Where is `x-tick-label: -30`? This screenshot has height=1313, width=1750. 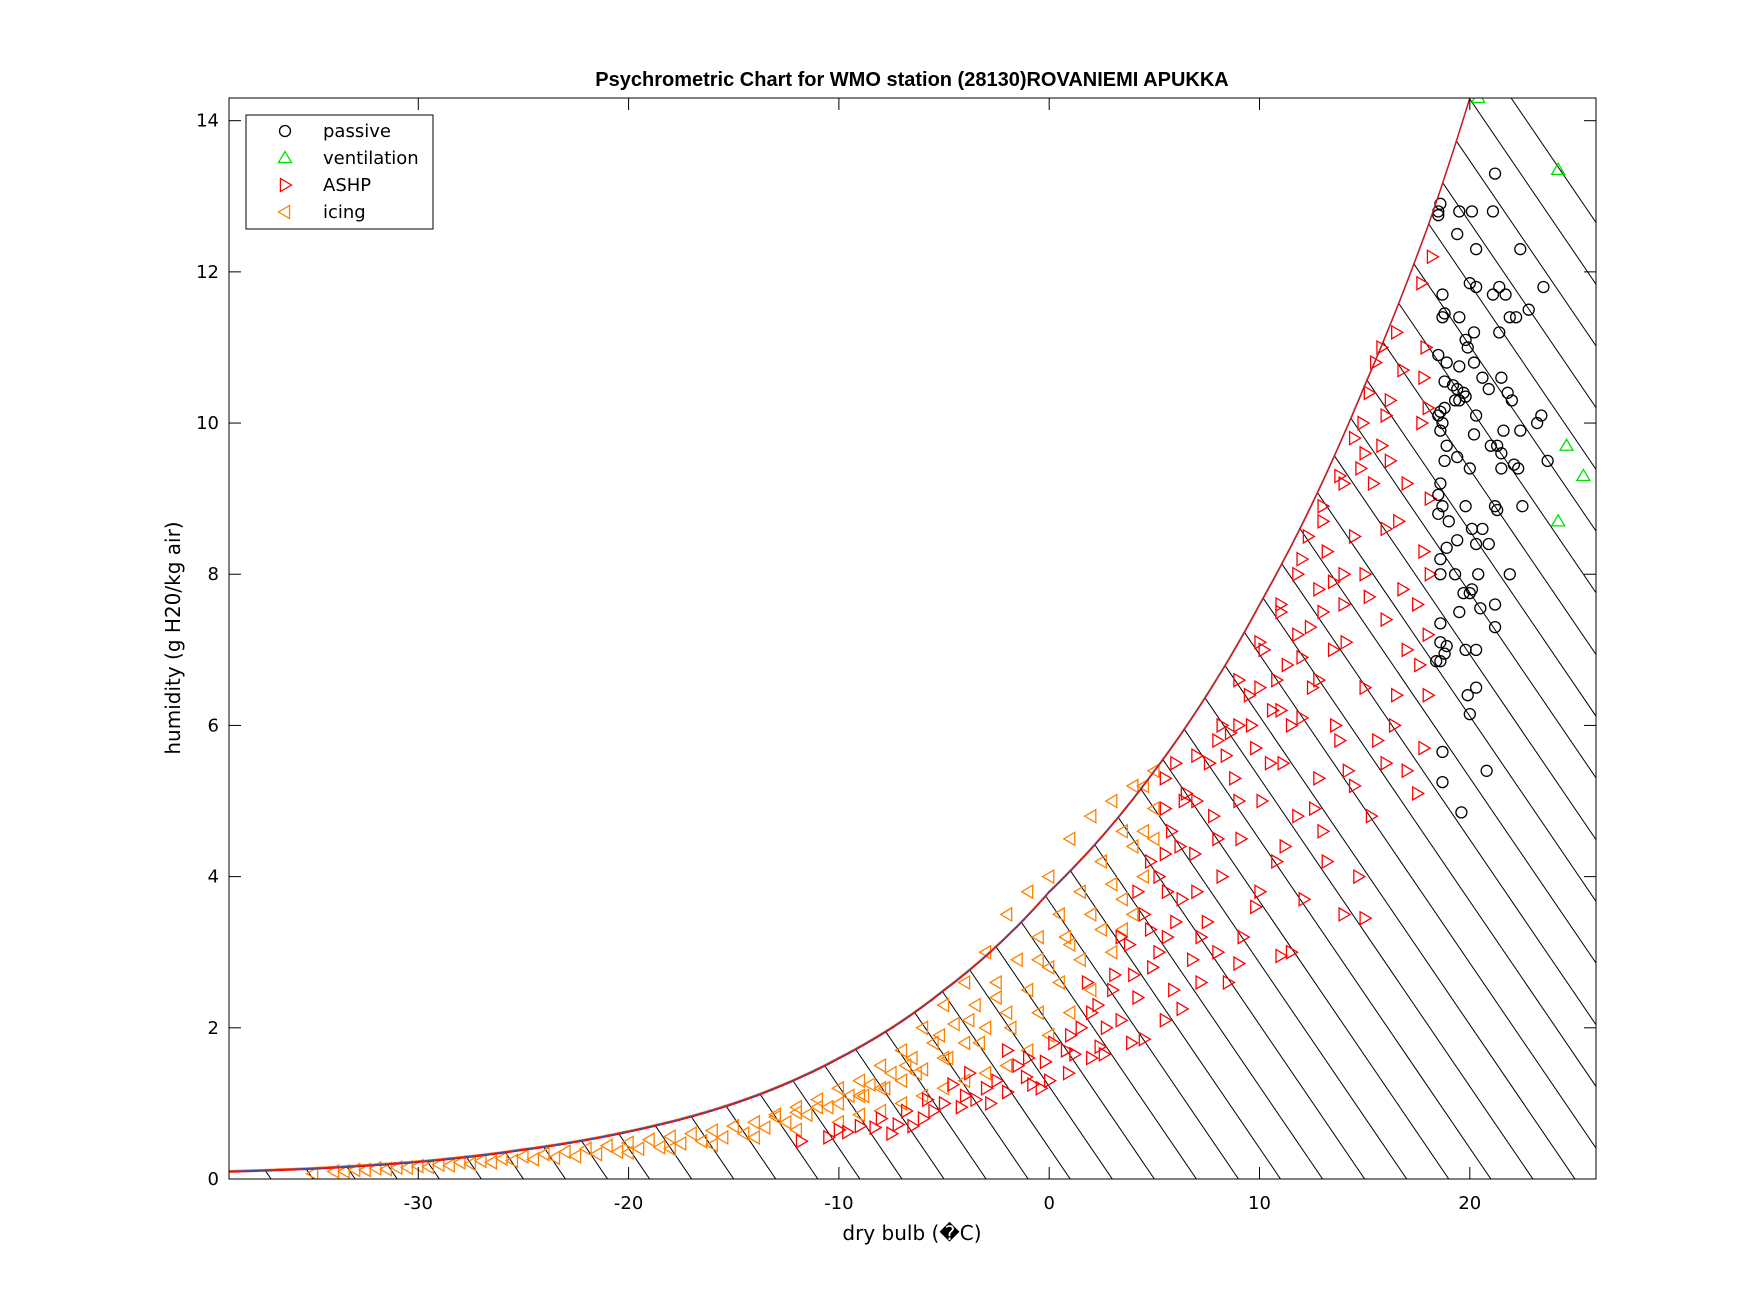
x-tick-label: -30 is located at coordinates (418, 1203).